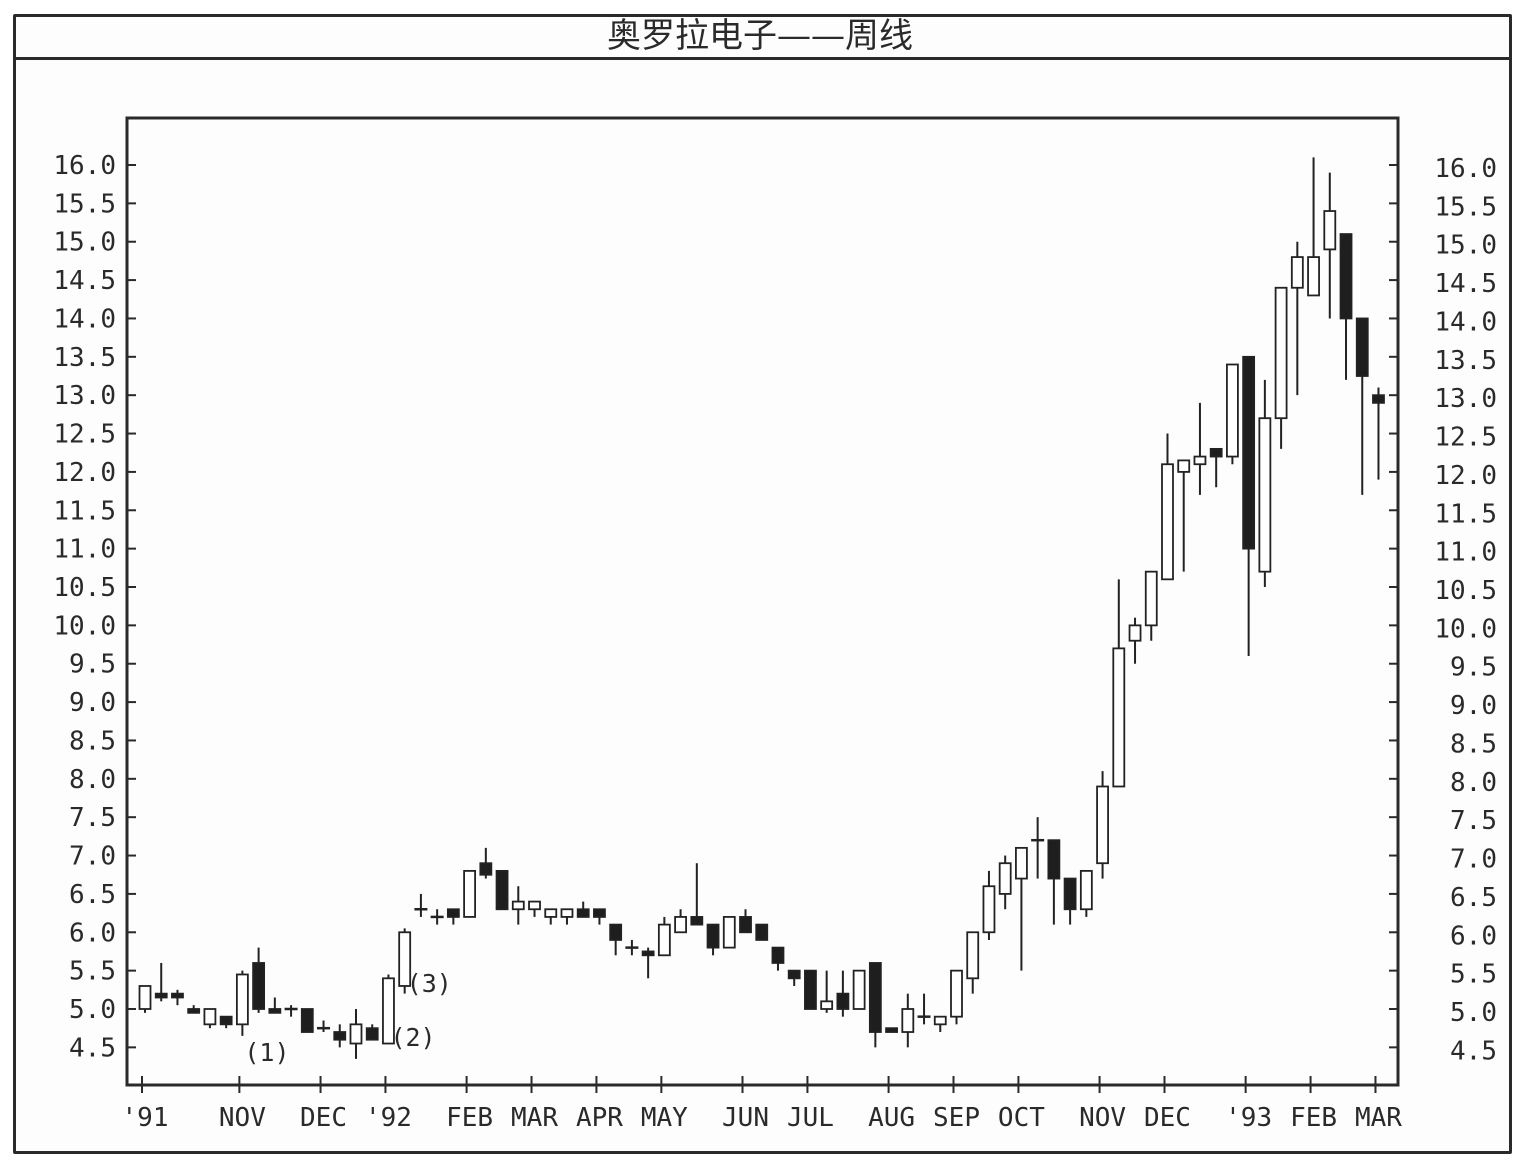 Image resolution: width=1520 pixels, height=1162 pixels. Describe the element at coordinates (1465, 361) in the screenshot. I see `y-tick-label-right: 13.5` at that location.